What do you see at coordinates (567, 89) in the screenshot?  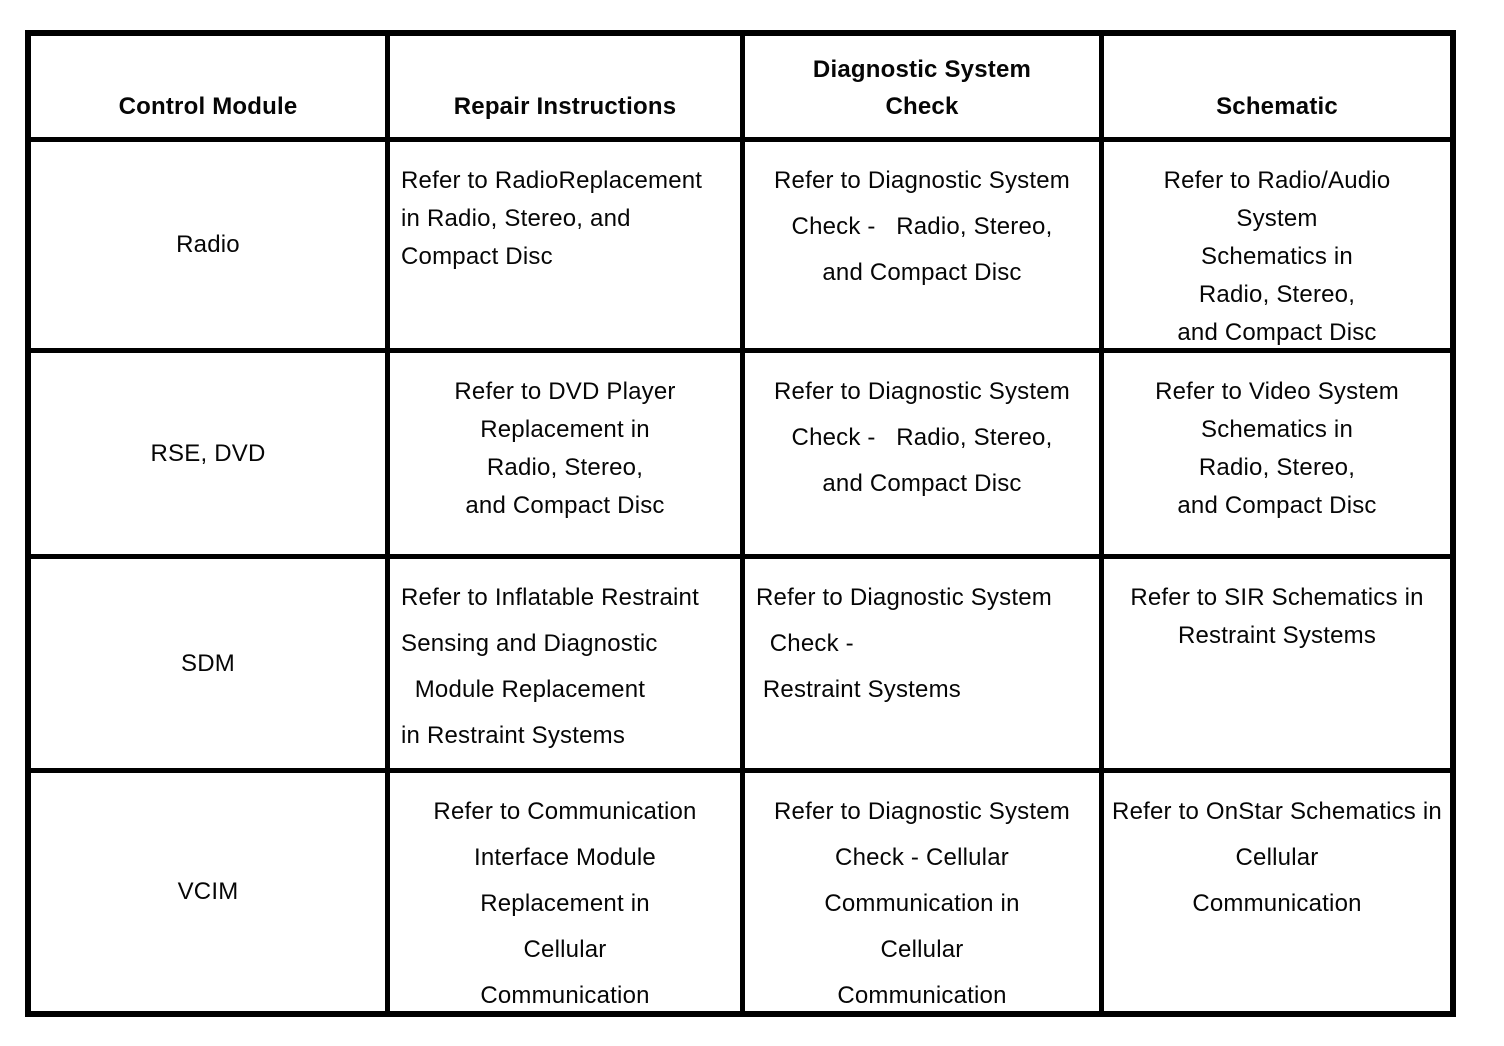 I see `header-cell-repair-instructions: Repair Instructions` at bounding box center [567, 89].